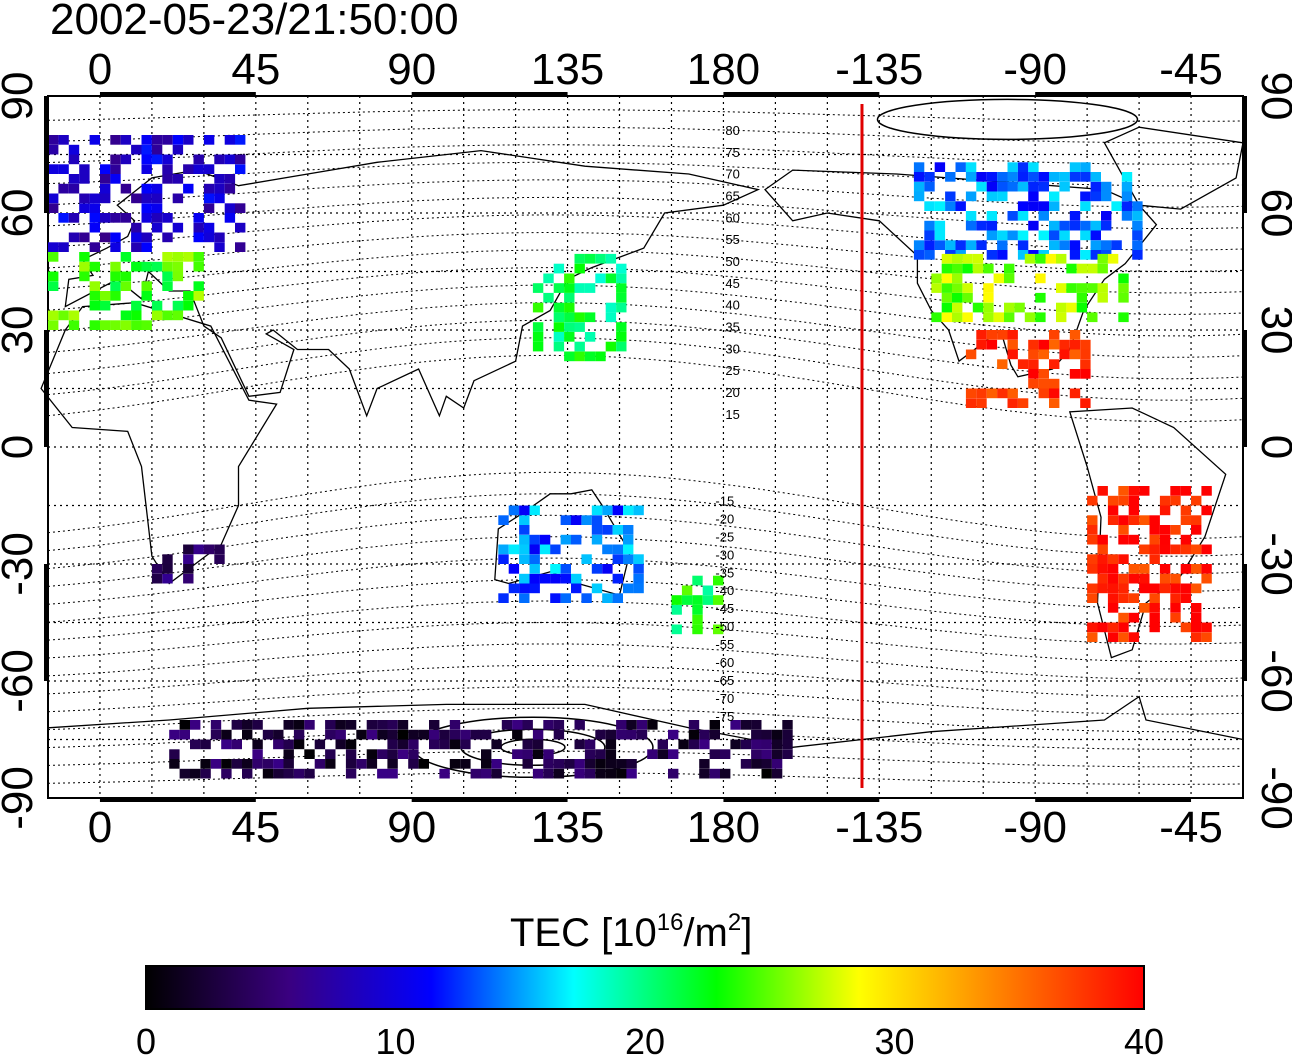 This screenshot has height=1057, width=1292. Describe the element at coordinates (645, 544) in the screenshot. I see `magnetic-contour` at that location.